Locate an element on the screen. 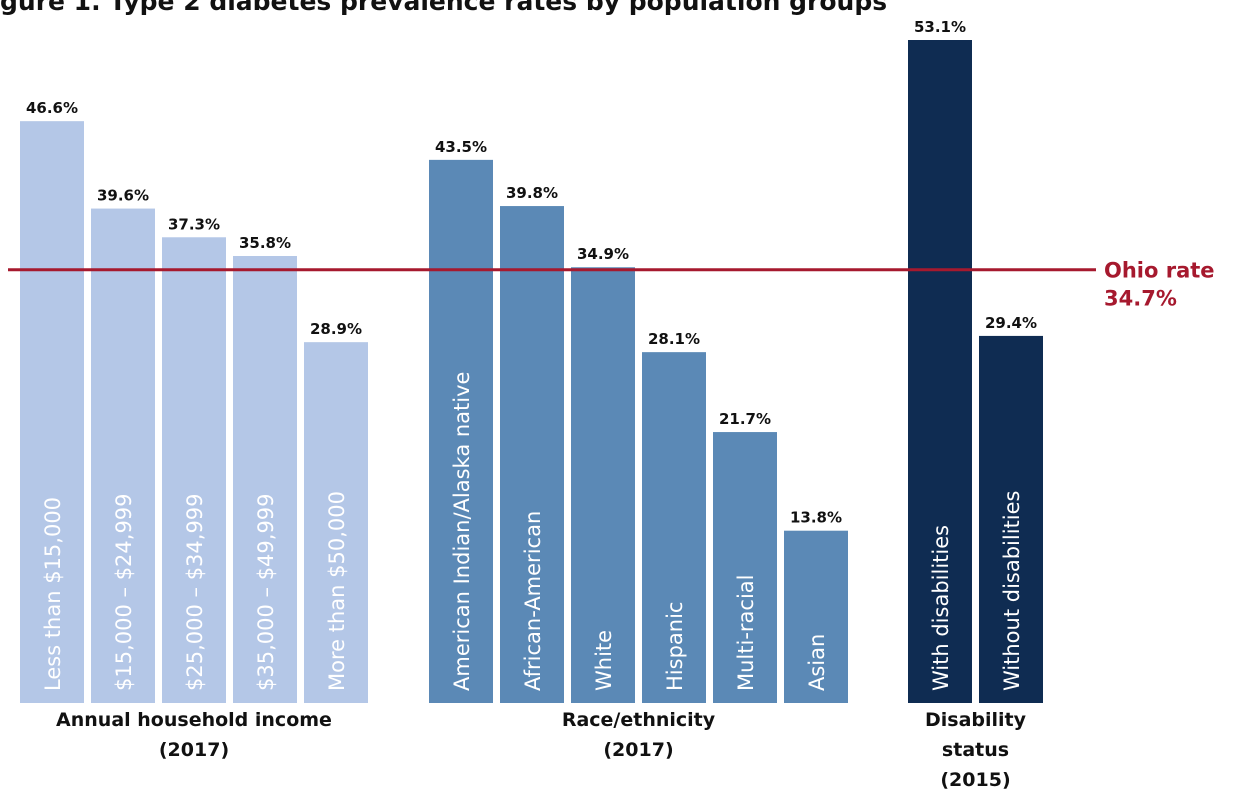  bar-category-label: $35,000 – $49,999 is located at coordinates (266, 592).